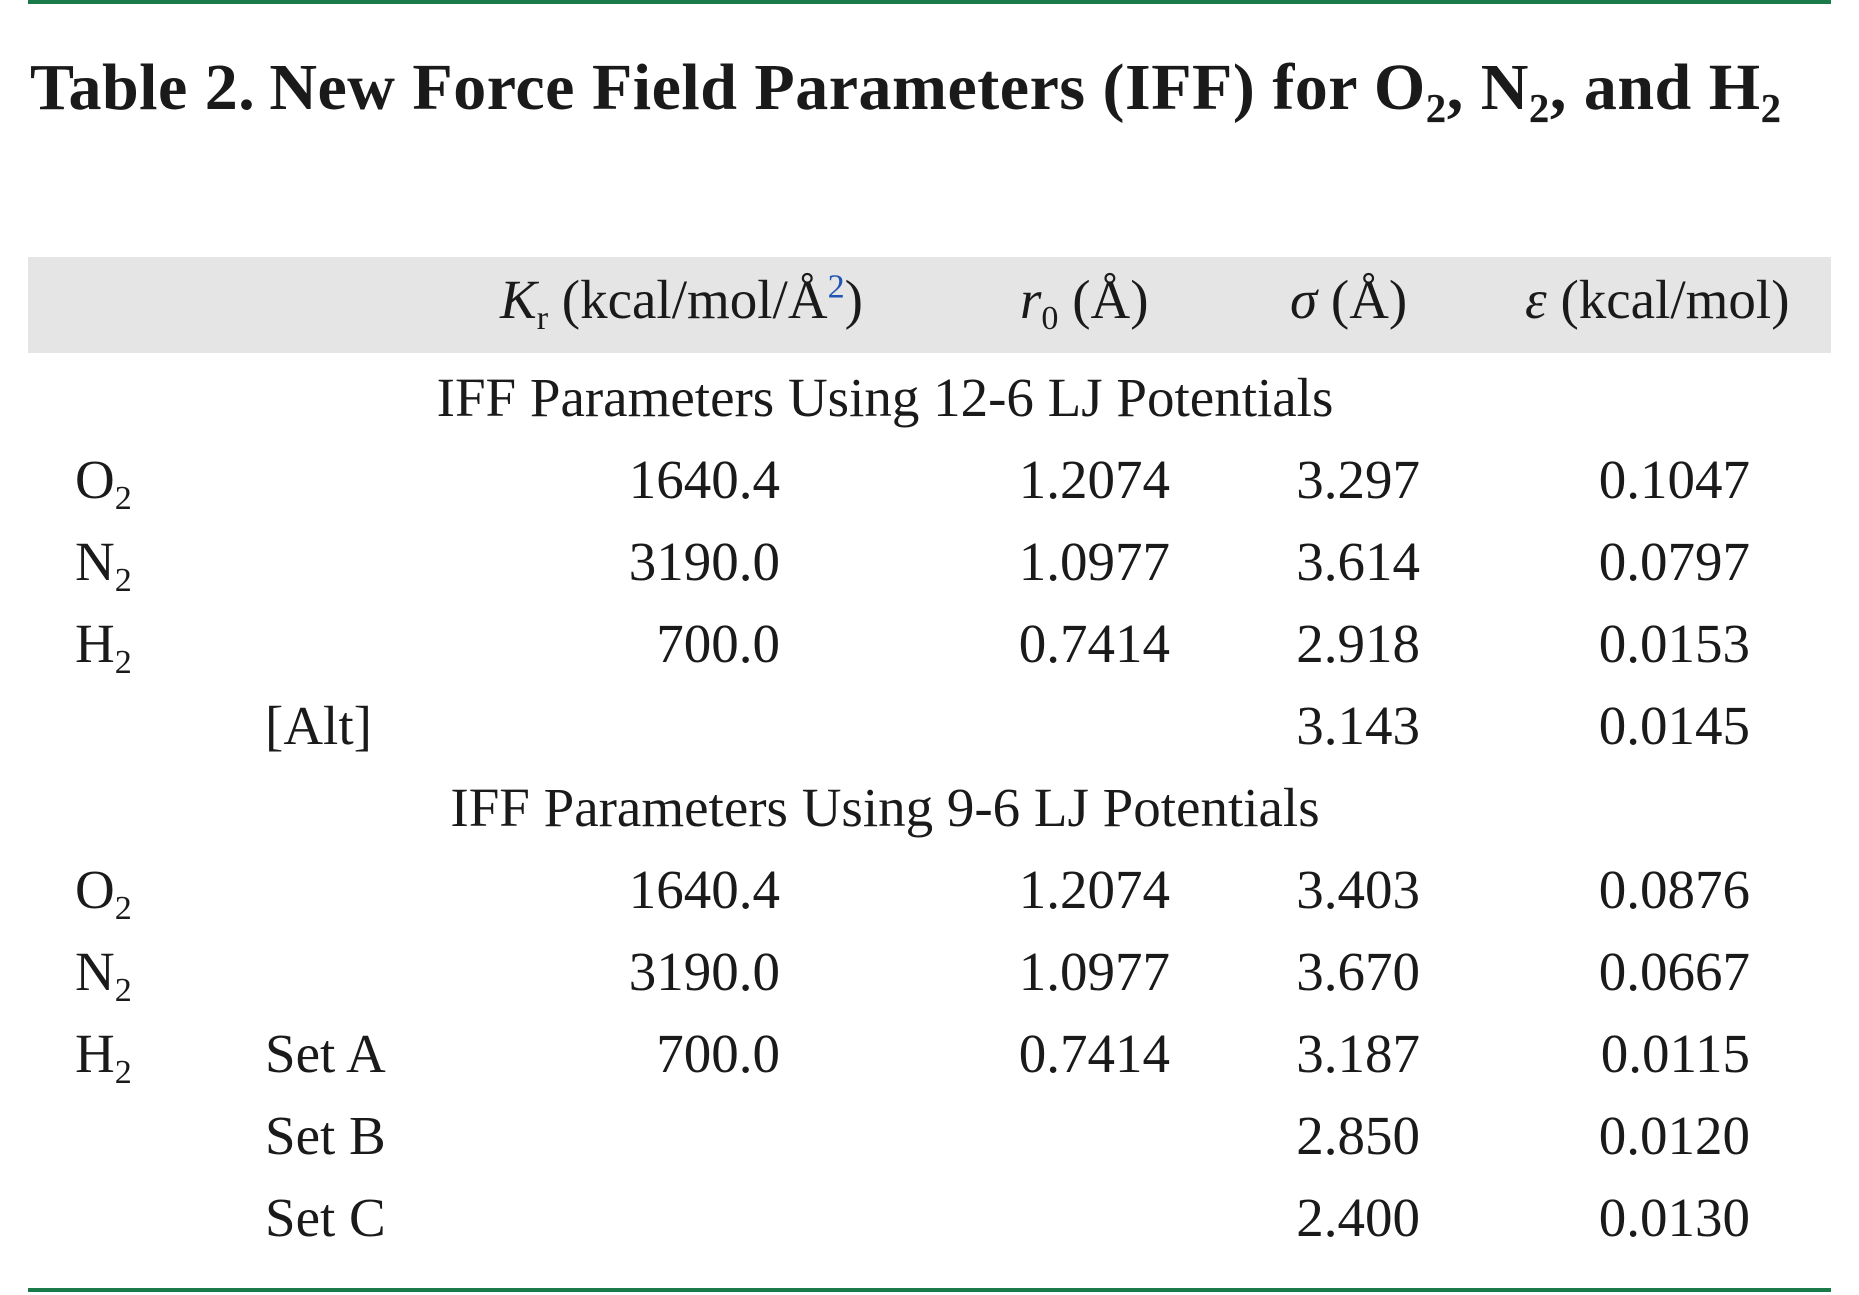 This screenshot has height=1295, width=1859. Describe the element at coordinates (836, 287) in the screenshot. I see `kr-superscript-link: 2` at that location.